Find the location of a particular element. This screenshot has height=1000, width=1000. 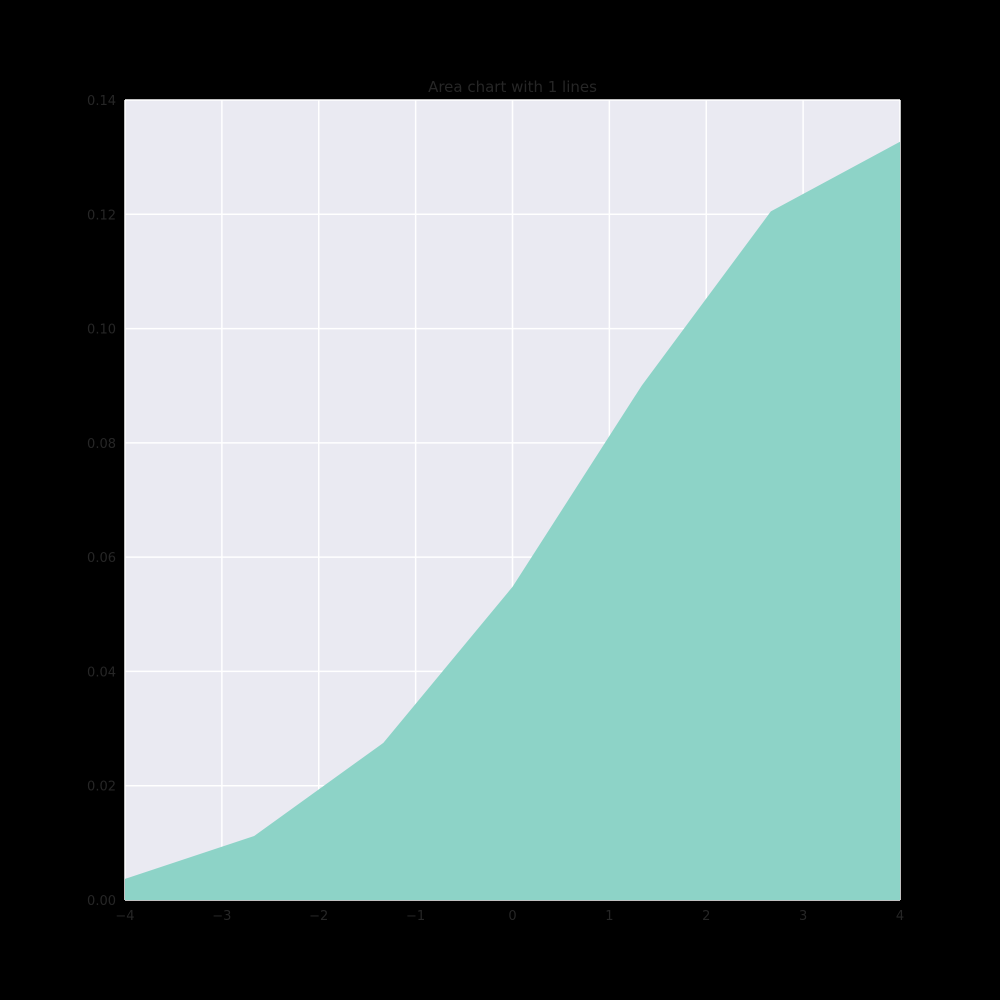

x-tick-label: −4 is located at coordinates (124, 916).